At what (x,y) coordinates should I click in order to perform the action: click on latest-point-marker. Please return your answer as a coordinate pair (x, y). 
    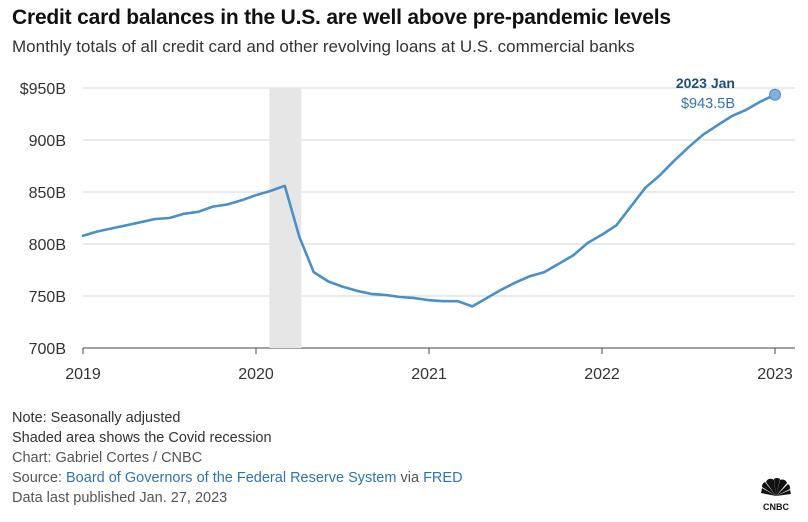
    Looking at the image, I should click on (775, 94).